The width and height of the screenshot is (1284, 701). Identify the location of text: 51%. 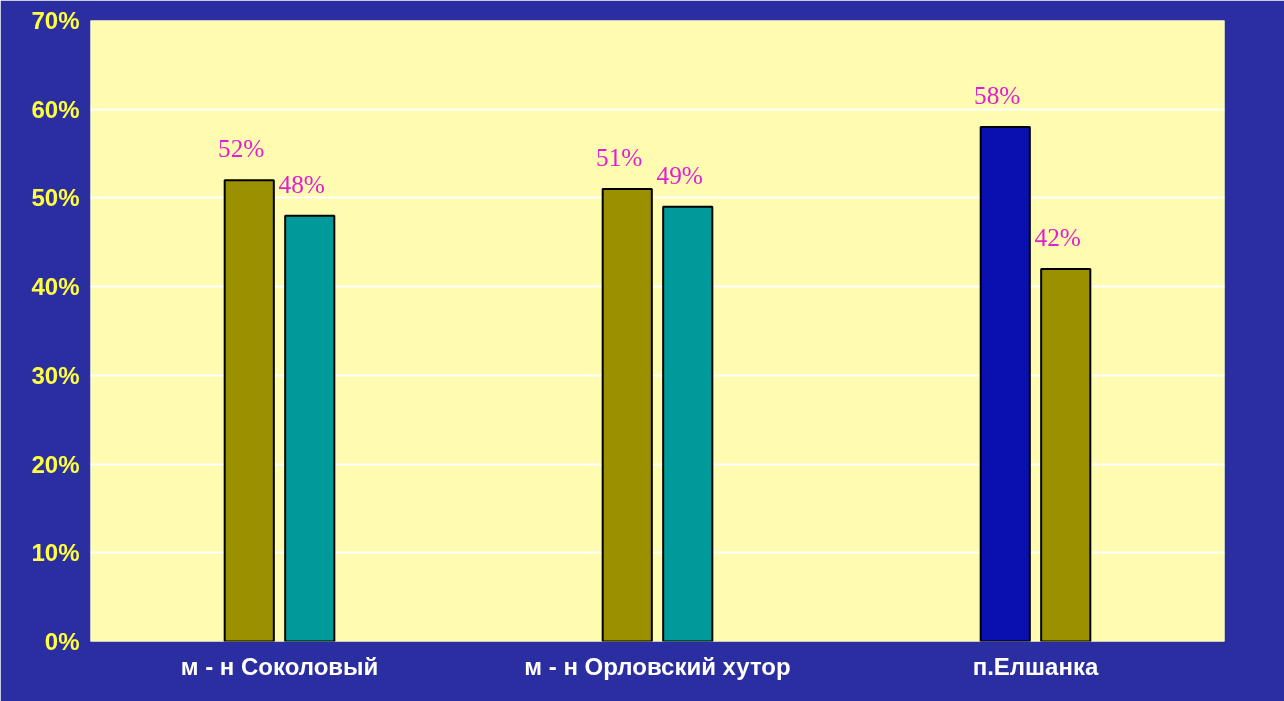
(619, 157).